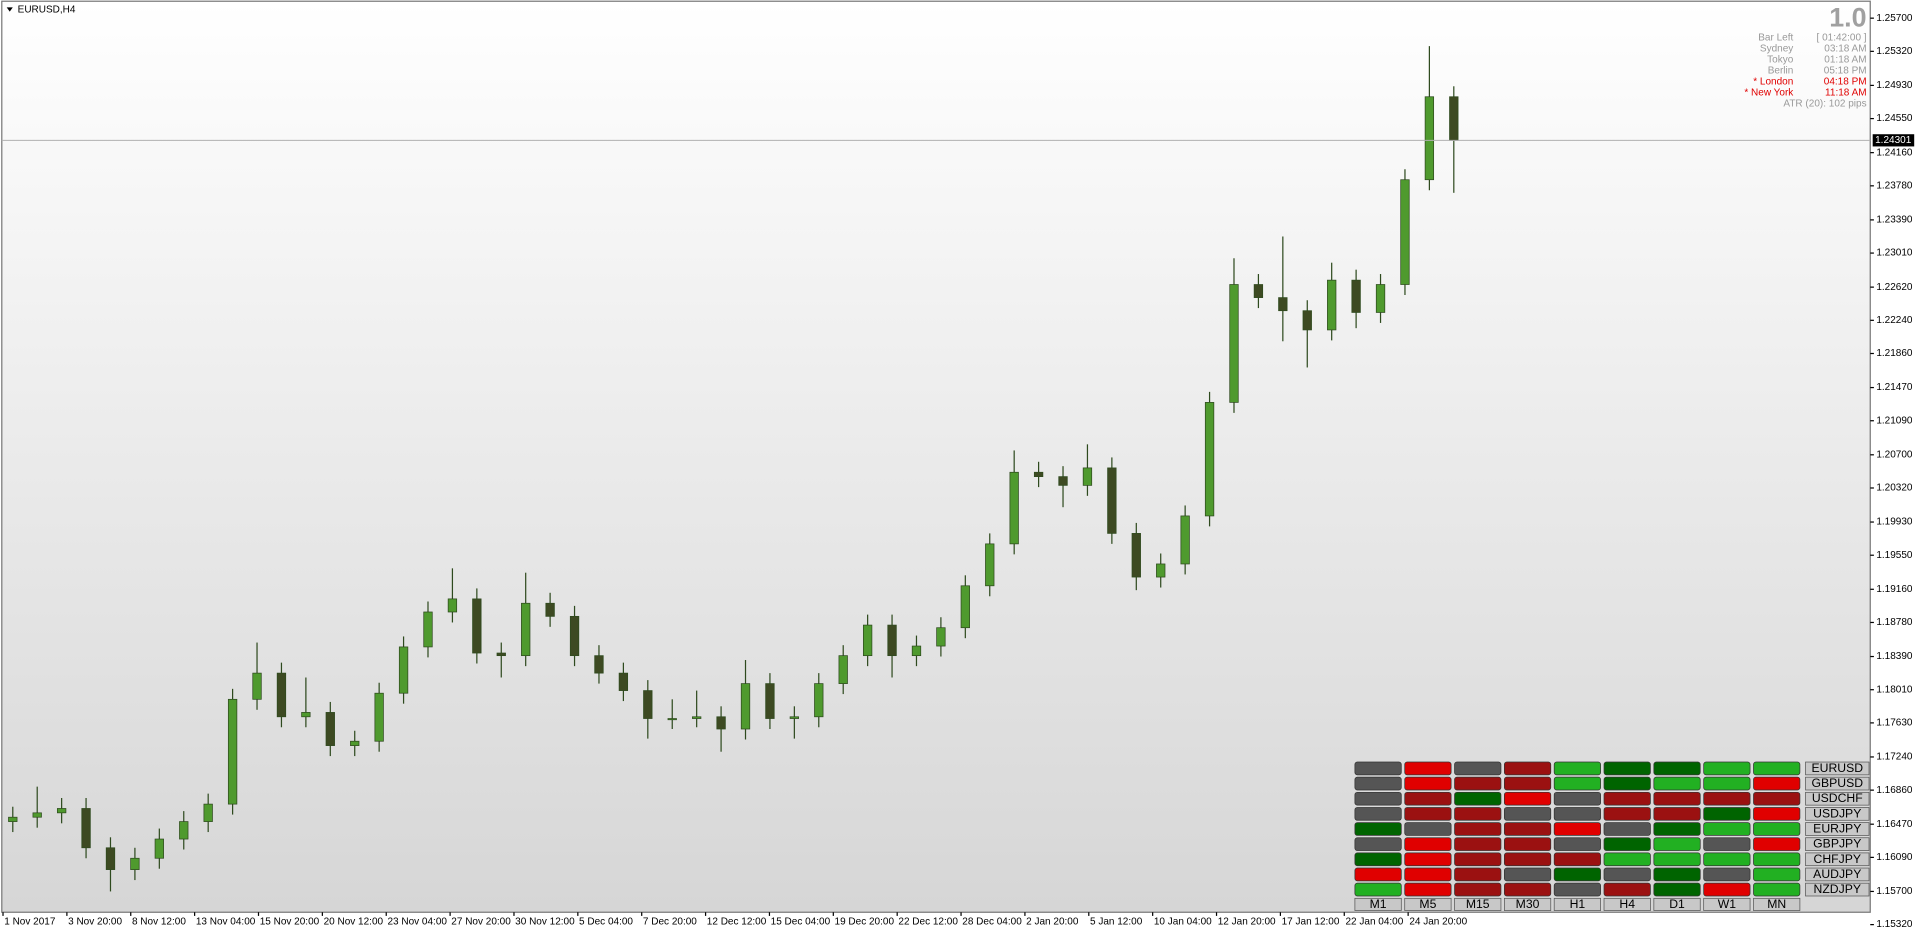  What do you see at coordinates (928, 922) in the screenshot?
I see `x-tick-label: 22 Dec 12:00` at bounding box center [928, 922].